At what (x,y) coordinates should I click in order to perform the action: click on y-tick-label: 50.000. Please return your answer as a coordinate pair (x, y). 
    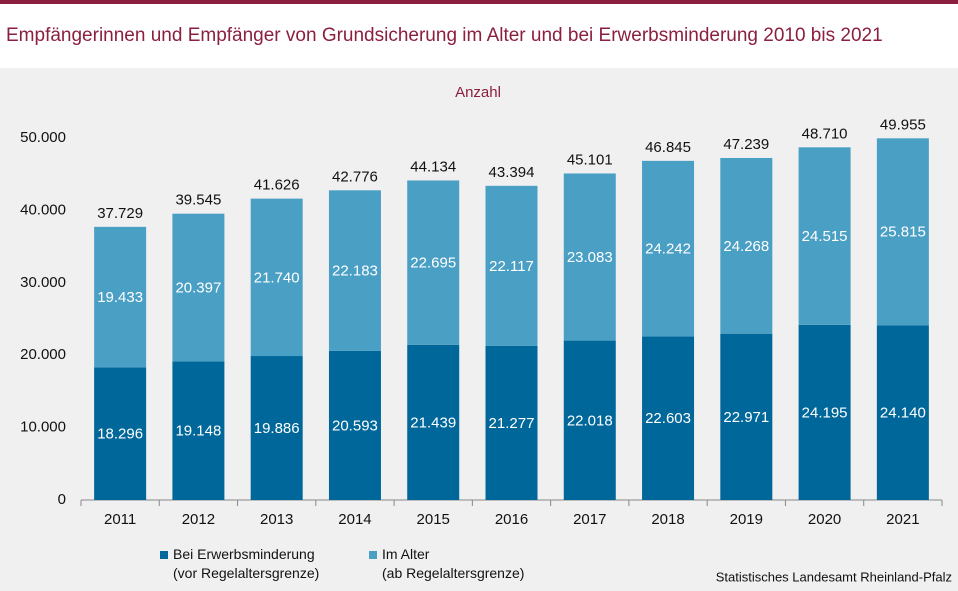
    Looking at the image, I should click on (43, 137).